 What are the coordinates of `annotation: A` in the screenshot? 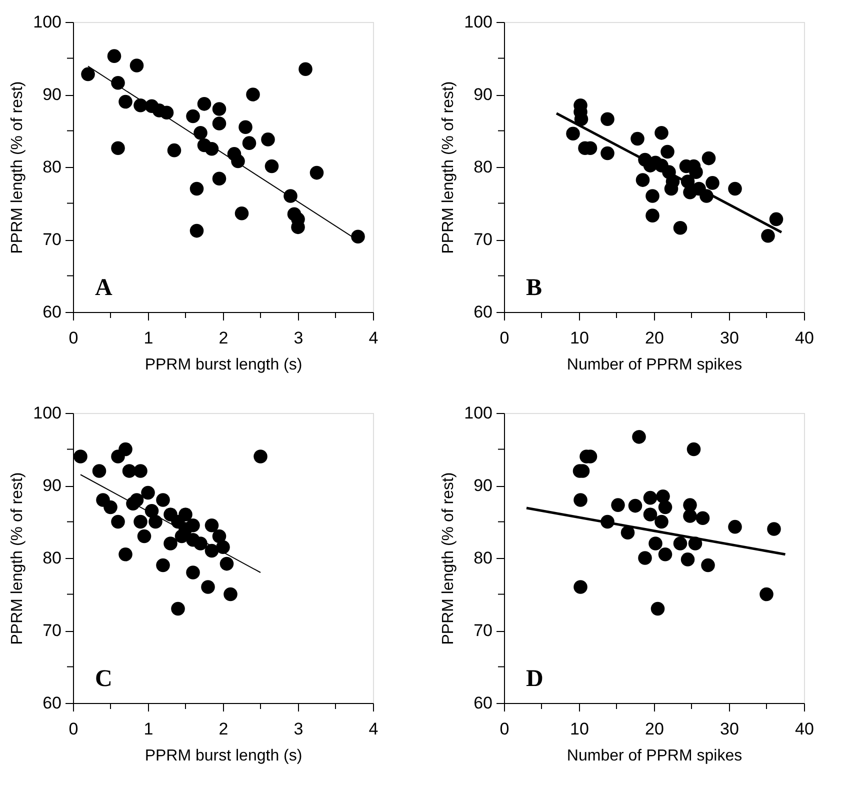 It's located at (104, 288).